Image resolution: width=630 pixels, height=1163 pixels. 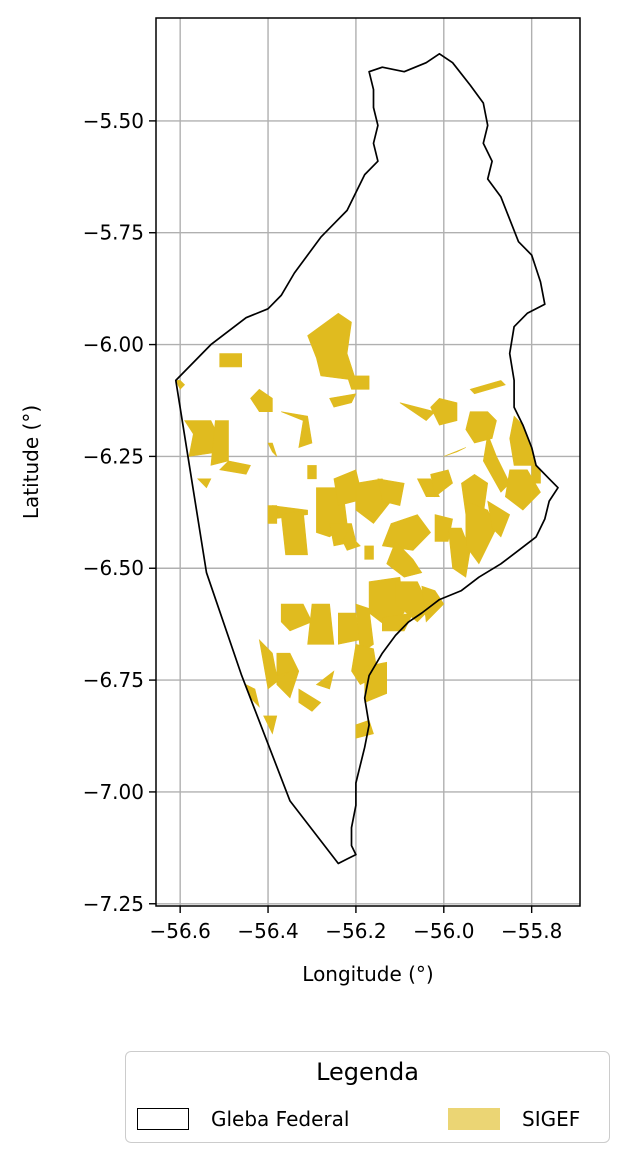 What do you see at coordinates (113, 233) in the screenshot?
I see `y-tick-label: −5.75` at bounding box center [113, 233].